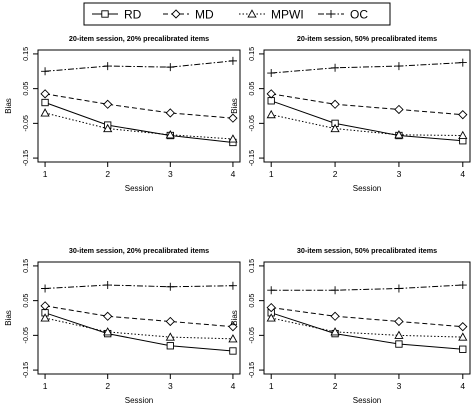 This screenshot has width=474, height=417. I want to click on legend-label-md: MD, so click(204, 15).